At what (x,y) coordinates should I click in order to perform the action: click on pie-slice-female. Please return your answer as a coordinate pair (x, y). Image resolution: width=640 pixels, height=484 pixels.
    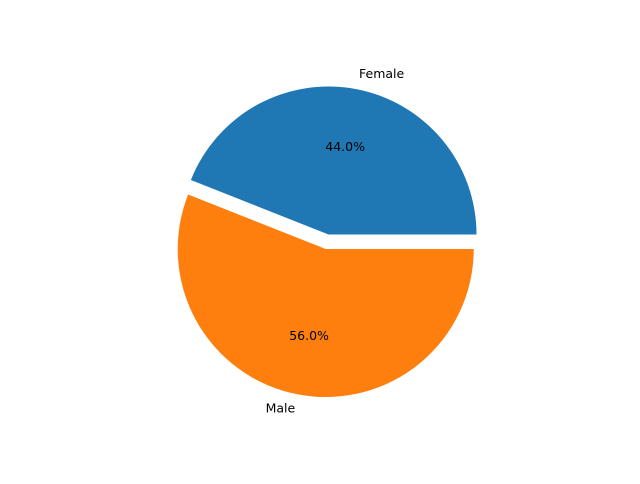
    Looking at the image, I should click on (333, 160).